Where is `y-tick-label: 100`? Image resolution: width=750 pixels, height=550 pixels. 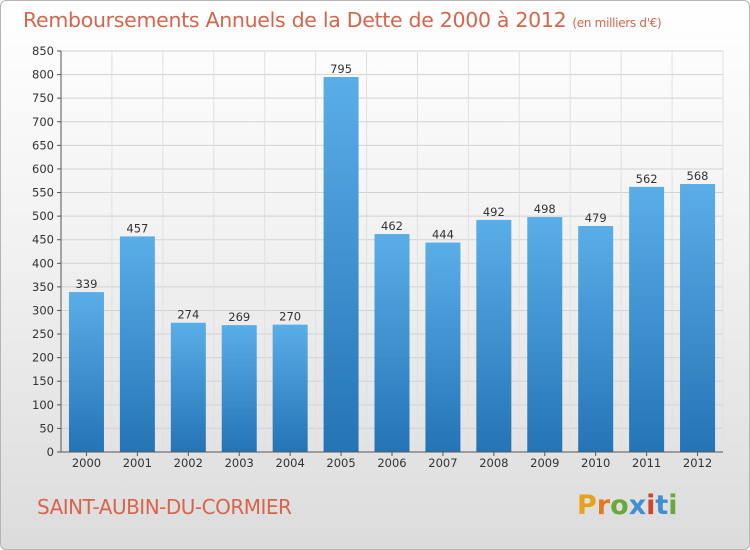
y-tick-label: 100 is located at coordinates (43, 405).